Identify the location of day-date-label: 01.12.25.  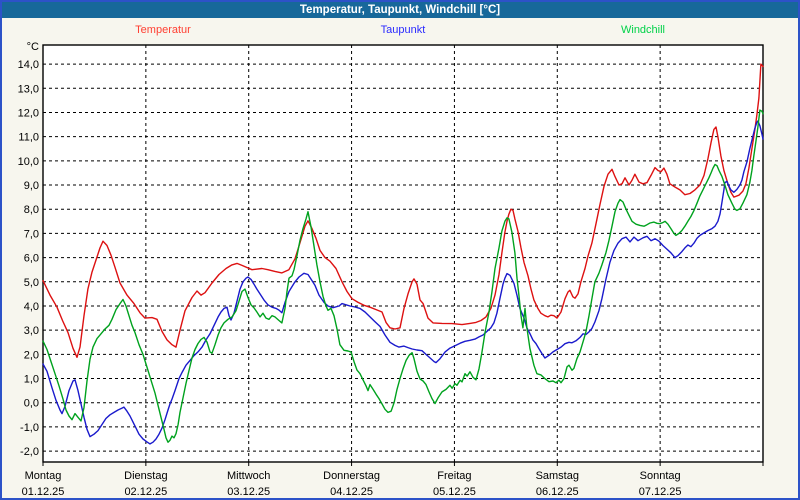
(43, 492).